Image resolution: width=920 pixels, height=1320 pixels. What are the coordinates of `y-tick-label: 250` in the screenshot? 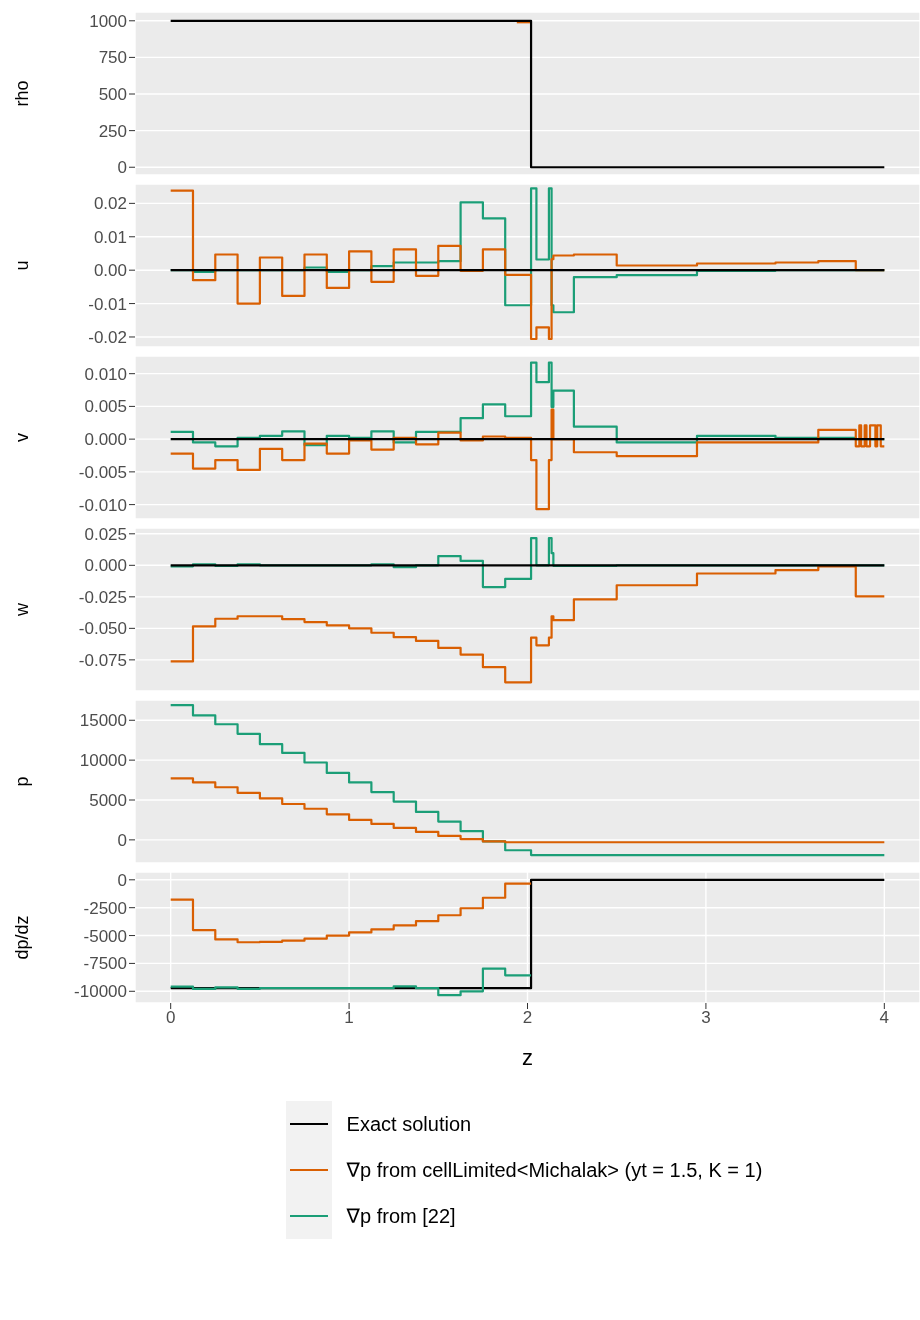 It's located at (112, 131).